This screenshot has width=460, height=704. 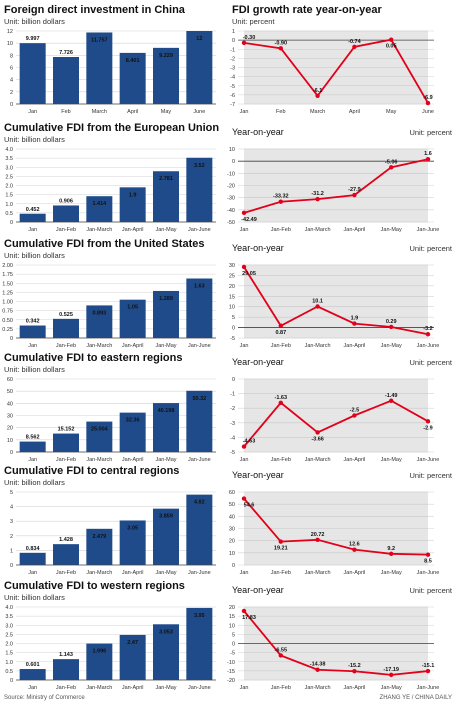 I want to click on data-label: -0.90, so click(x=281, y=43).